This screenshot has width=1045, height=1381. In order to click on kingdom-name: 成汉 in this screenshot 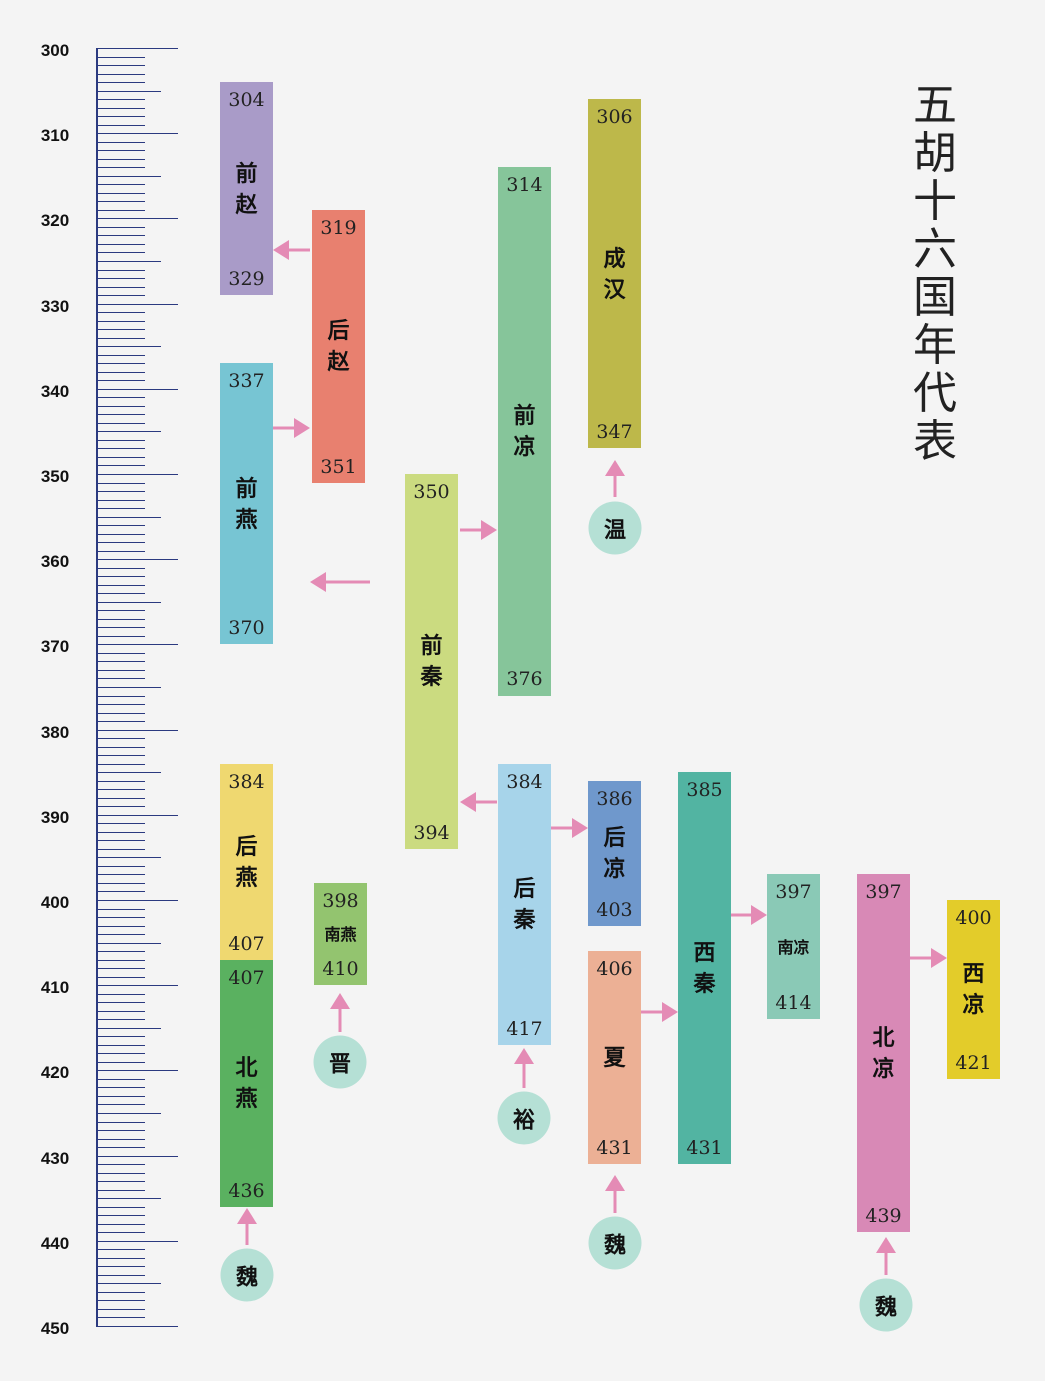, I will do `click(614, 274)`.